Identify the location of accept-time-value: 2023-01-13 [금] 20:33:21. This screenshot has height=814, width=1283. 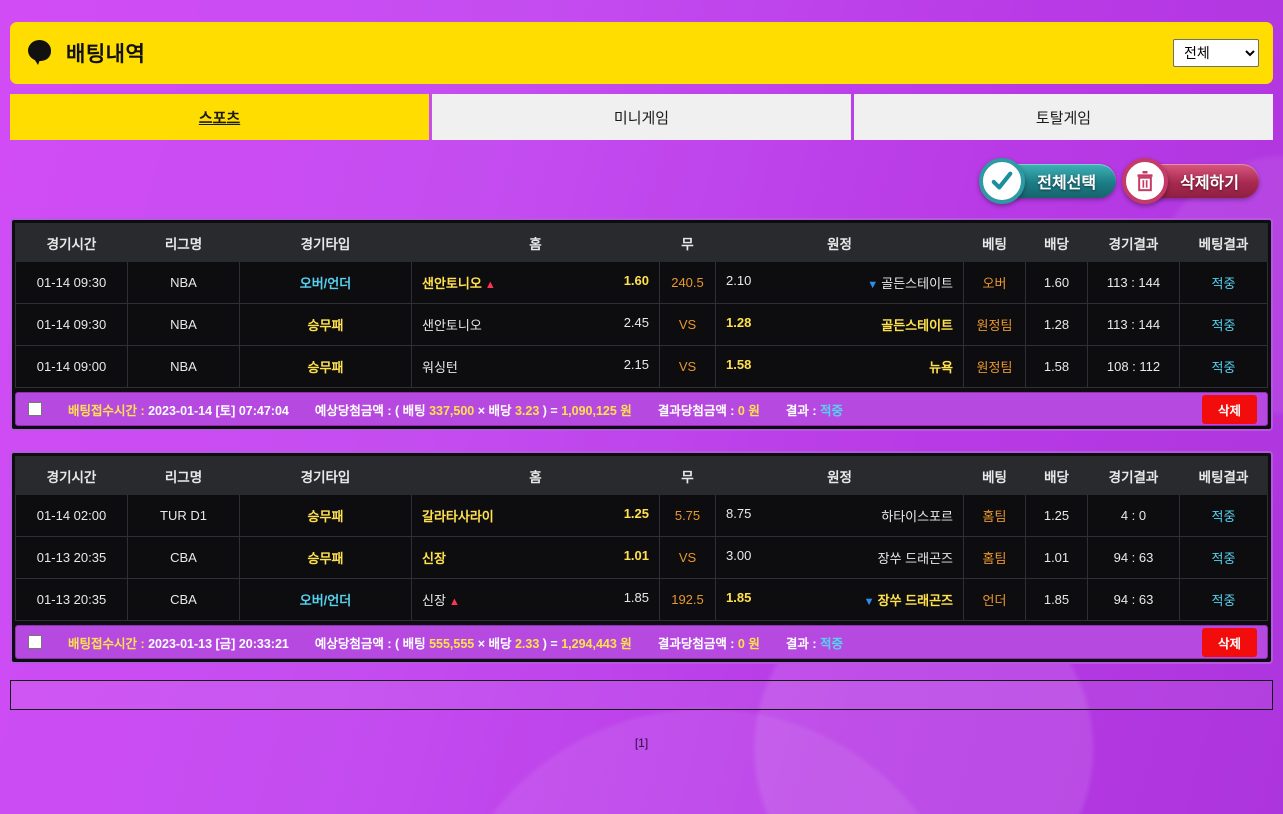
(218, 643).